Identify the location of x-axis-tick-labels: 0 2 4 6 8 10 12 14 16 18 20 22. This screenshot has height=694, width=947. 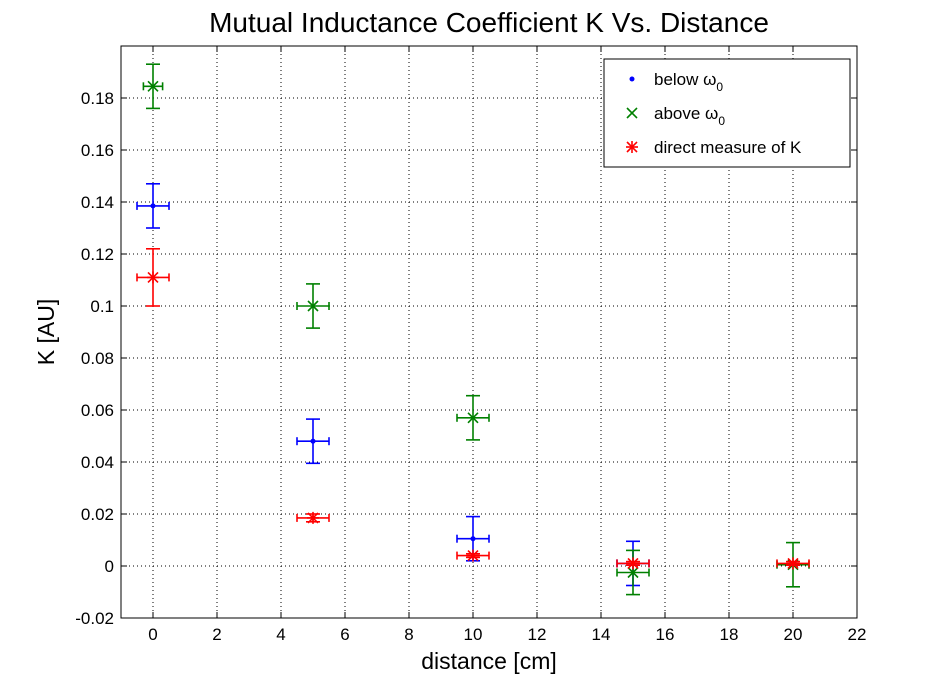
(507, 634).